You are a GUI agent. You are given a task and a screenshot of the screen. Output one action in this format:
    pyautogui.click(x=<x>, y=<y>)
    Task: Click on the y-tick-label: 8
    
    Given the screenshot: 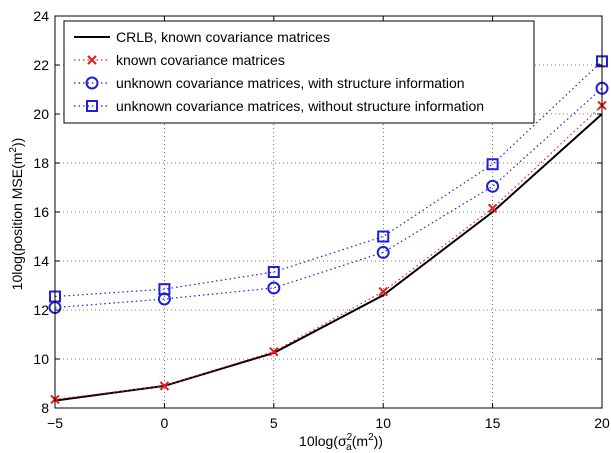 What is the action you would take?
    pyautogui.click(x=45, y=408)
    